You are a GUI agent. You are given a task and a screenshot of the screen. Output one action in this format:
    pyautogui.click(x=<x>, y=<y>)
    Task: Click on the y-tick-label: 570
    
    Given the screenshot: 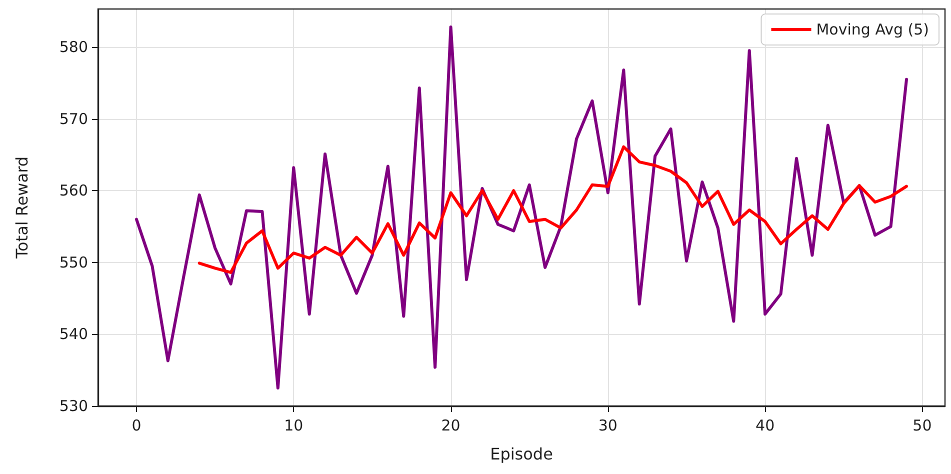 What is the action you would take?
    pyautogui.click(x=73, y=119)
    